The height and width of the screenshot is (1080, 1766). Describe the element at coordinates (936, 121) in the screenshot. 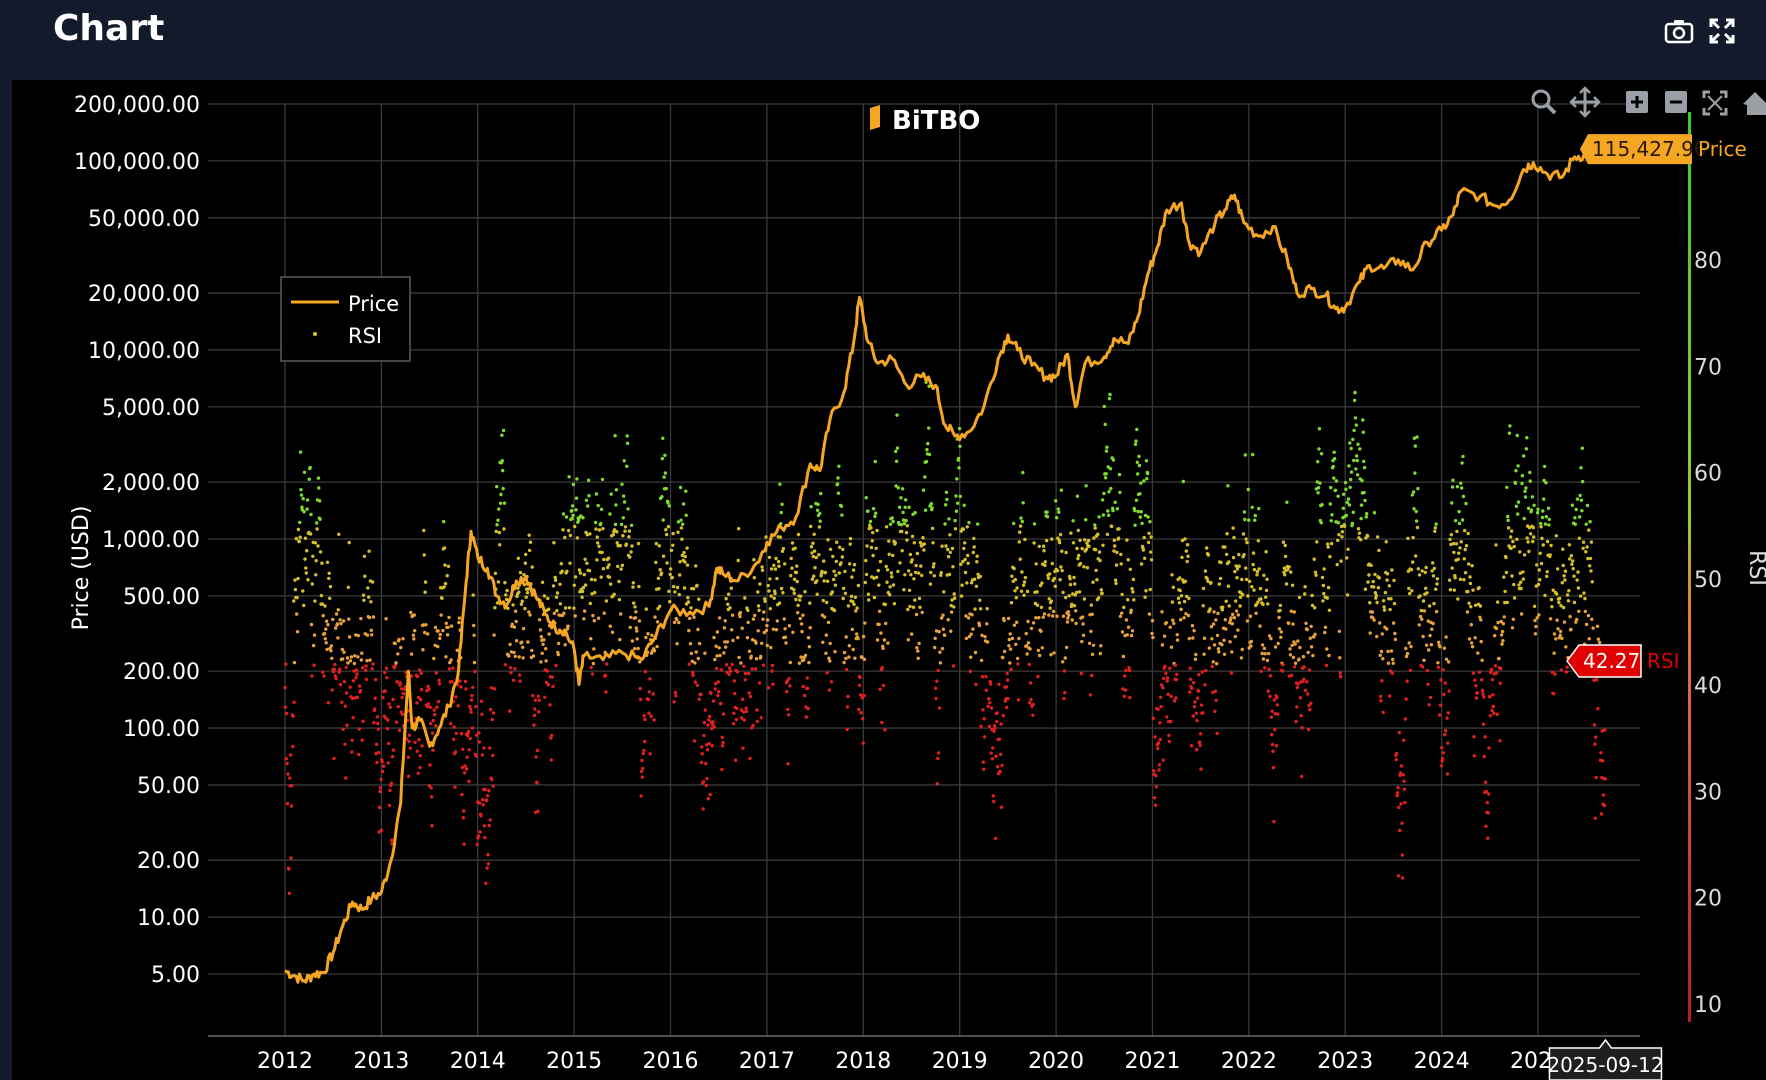

I see `logo-text: BiTBO` at that location.